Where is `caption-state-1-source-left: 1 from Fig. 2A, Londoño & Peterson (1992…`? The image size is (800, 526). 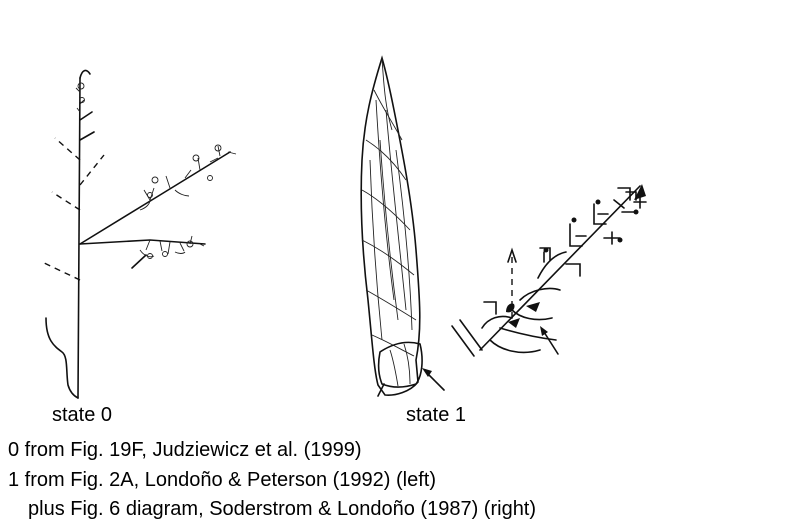
caption-state-1-source-left: 1 from Fig. 2A, Londoño & Peterson (1992… is located at coordinates (222, 480).